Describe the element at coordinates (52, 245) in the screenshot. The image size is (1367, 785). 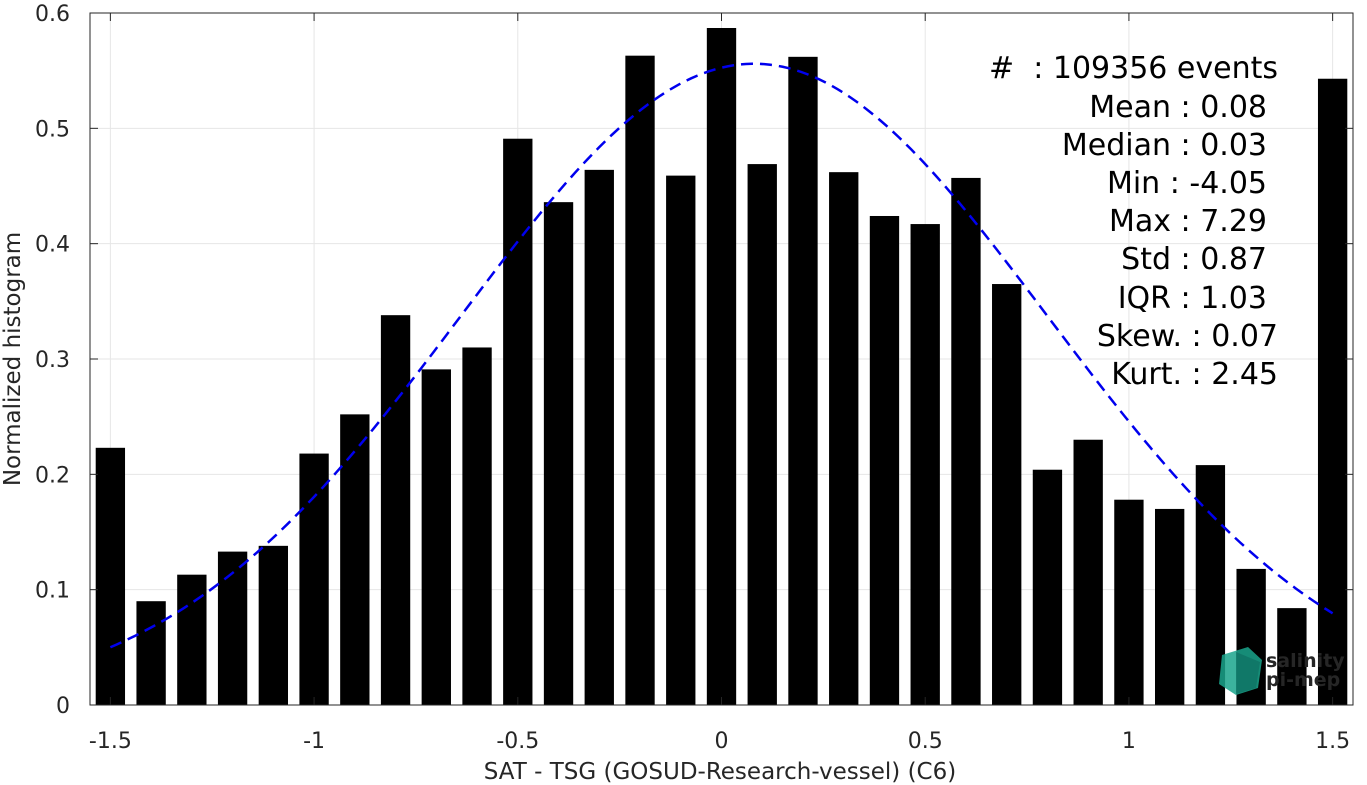
I see `y-tick-label: 0.4` at that location.